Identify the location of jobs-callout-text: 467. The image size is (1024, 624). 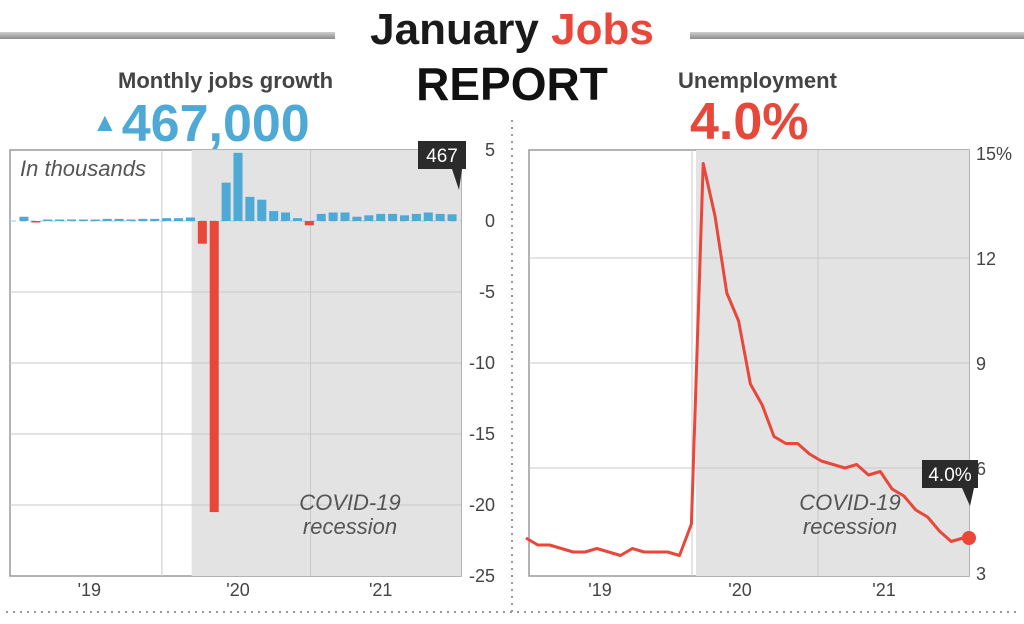
(442, 156).